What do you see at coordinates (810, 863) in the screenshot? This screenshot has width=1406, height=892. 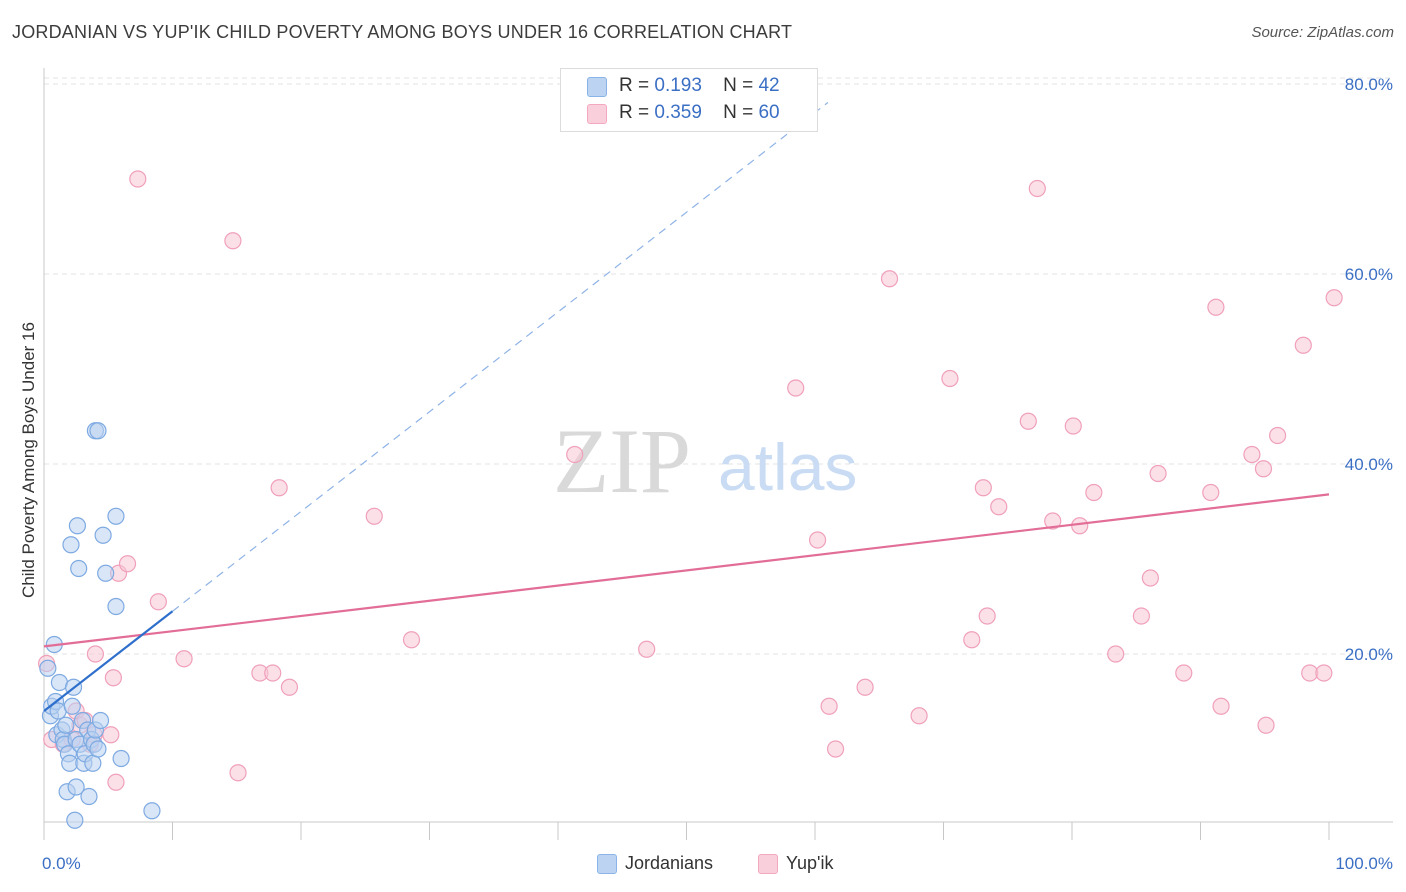 I see `bottom-legend-label-yupik: Yup'ik` at bounding box center [810, 863].